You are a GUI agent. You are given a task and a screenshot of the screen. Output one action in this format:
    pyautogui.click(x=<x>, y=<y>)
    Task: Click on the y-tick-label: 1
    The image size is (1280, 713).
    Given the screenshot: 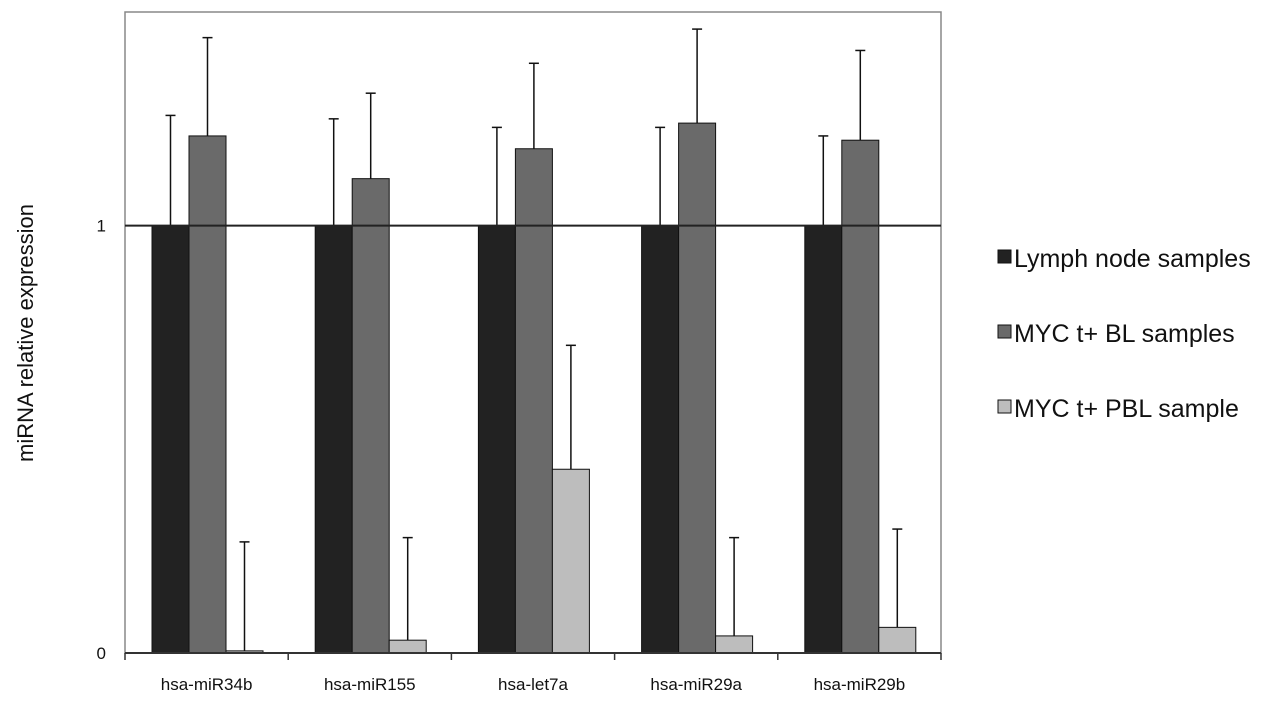 What is the action you would take?
    pyautogui.click(x=101, y=226)
    